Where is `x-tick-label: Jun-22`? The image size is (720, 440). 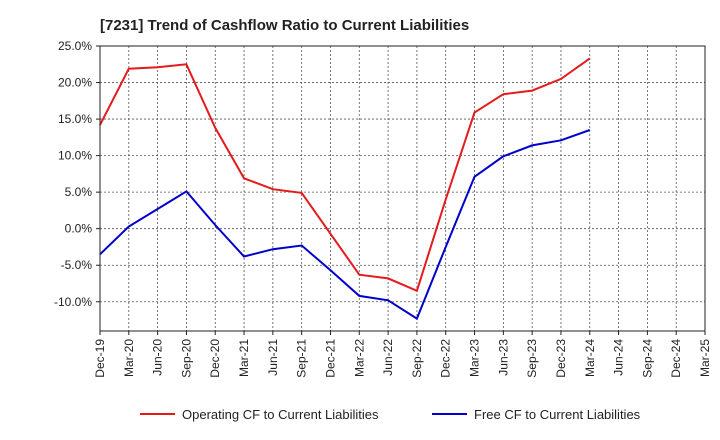
x-tick-label: Jun-22 is located at coordinates (388, 357).